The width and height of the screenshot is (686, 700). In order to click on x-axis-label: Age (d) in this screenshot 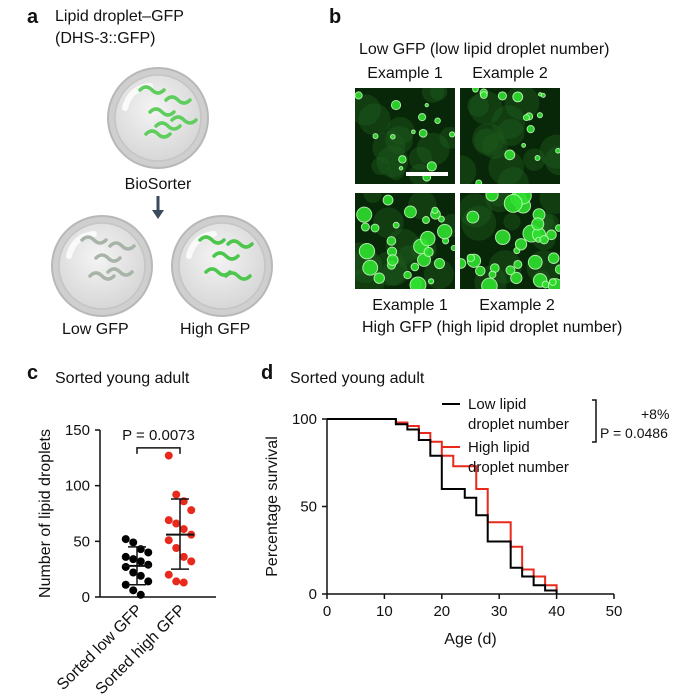, I will do `click(470, 639)`.